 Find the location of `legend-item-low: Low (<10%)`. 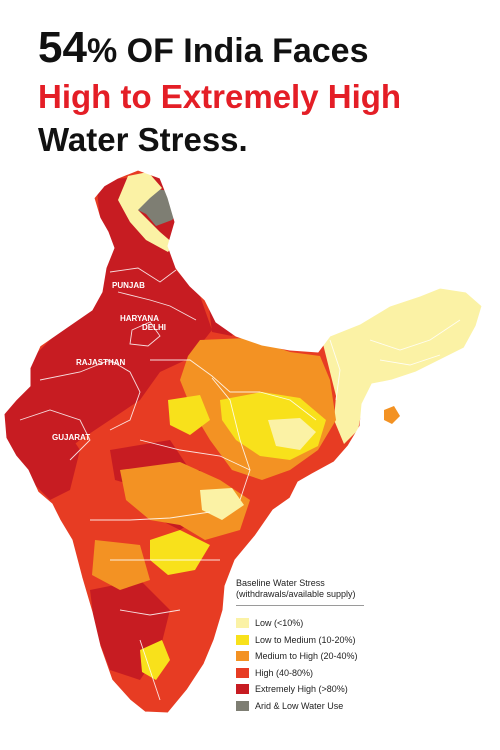

legend-item-low: Low (<10%) is located at coordinates (306, 623).